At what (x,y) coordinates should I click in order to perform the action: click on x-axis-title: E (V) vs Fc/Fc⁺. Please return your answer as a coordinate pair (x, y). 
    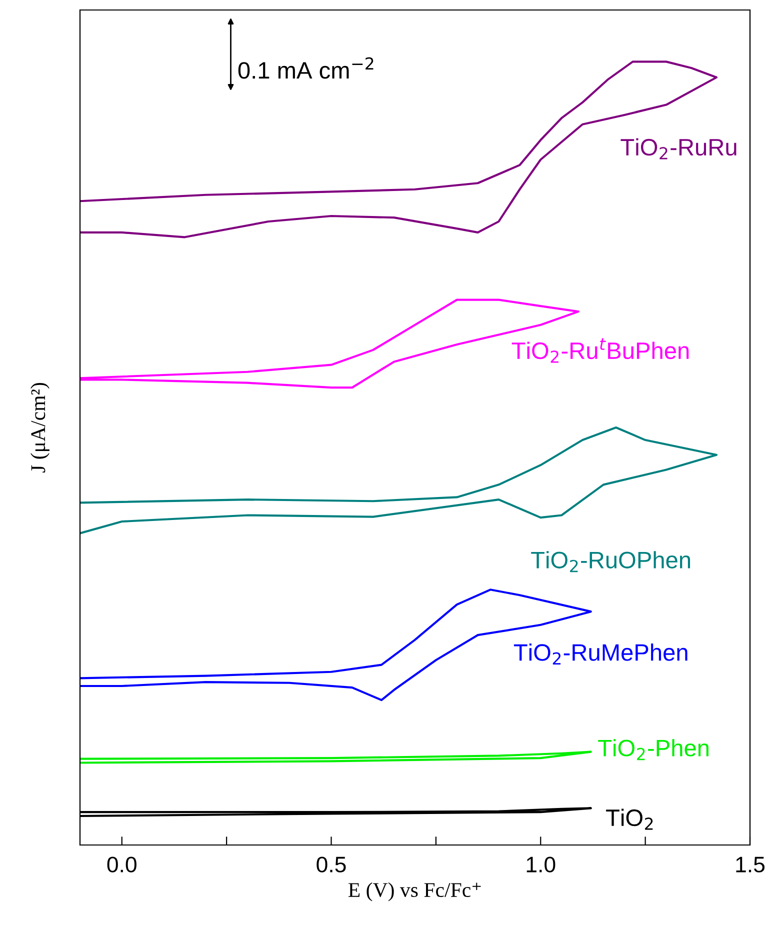
    Looking at the image, I should click on (414, 892).